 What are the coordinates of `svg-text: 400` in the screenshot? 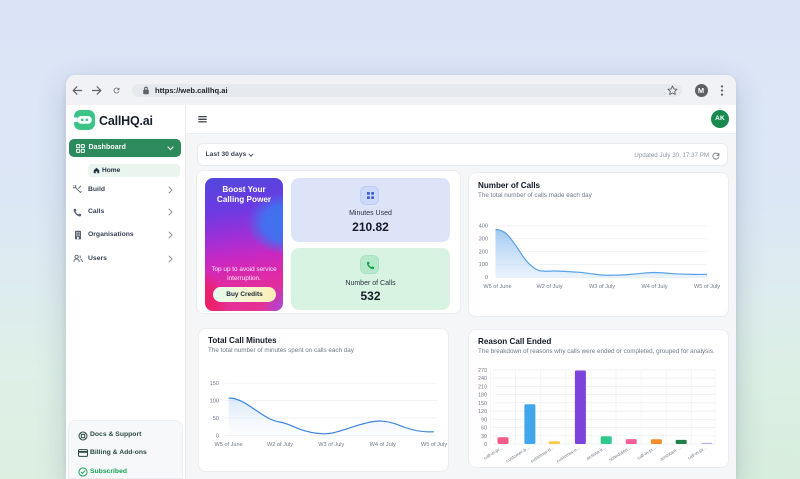 It's located at (483, 226).